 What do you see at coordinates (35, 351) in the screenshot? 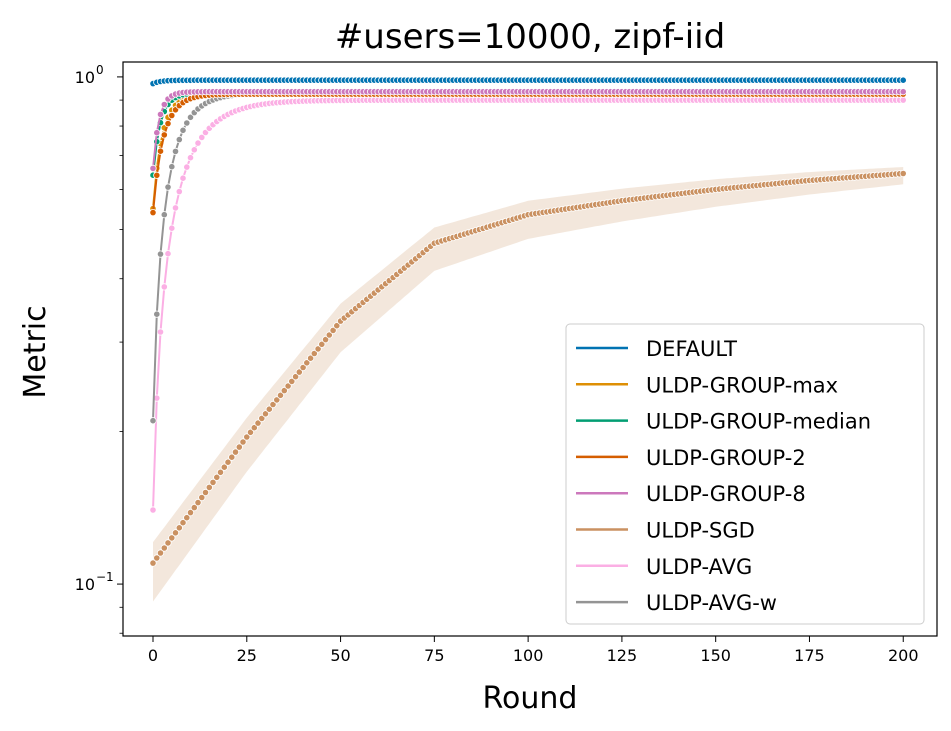
I see `y-axis-label: Metric` at bounding box center [35, 351].